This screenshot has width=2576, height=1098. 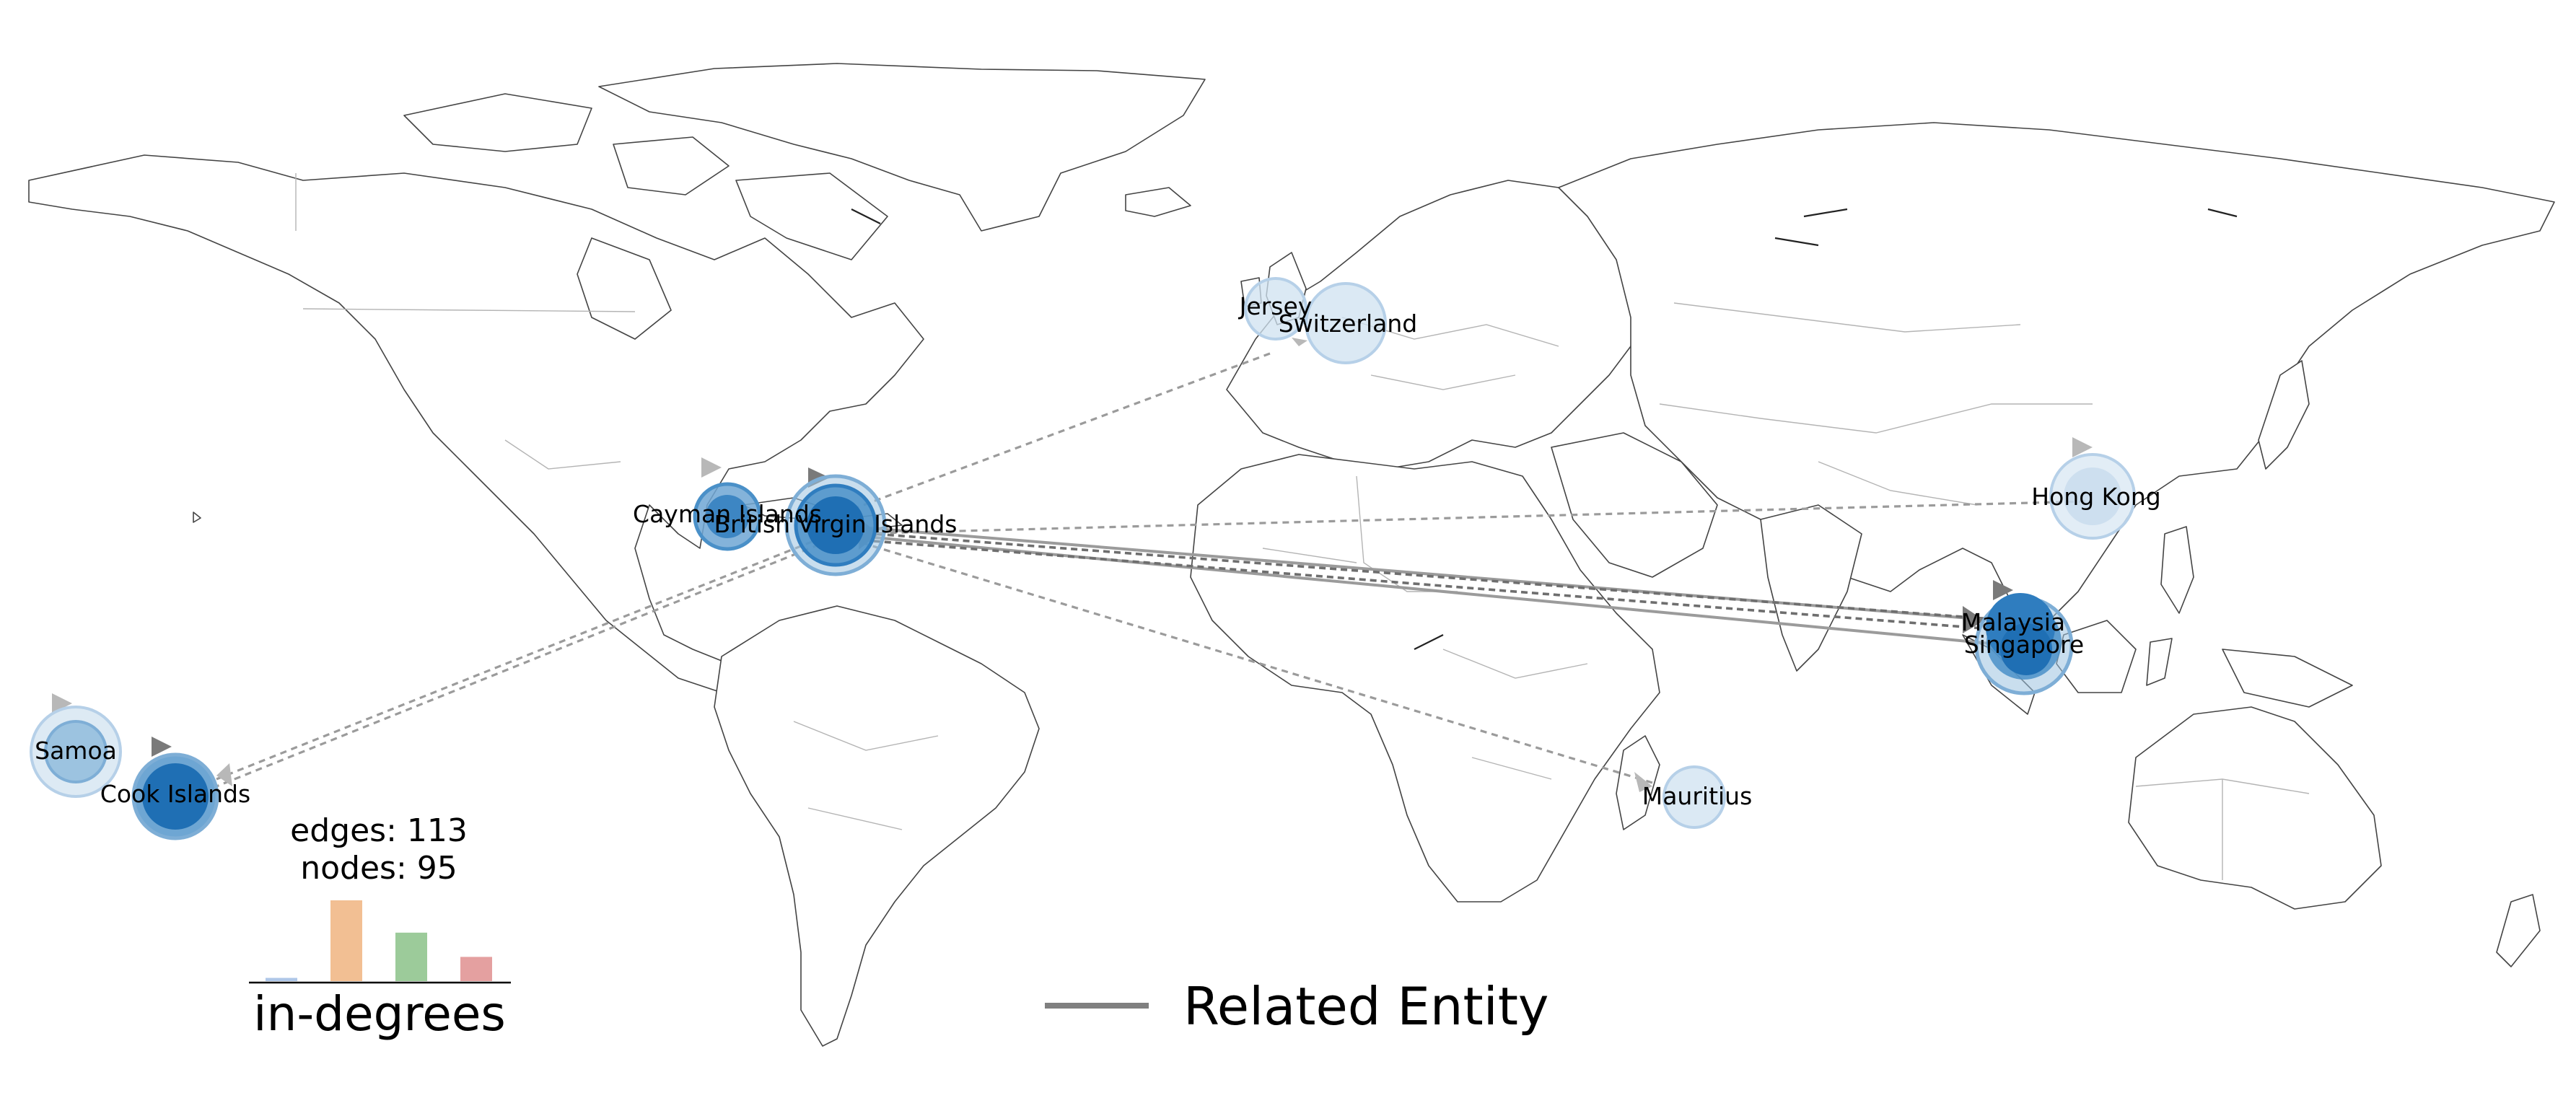 I want to click on selfloop-hongkong, so click(x=2082, y=447).